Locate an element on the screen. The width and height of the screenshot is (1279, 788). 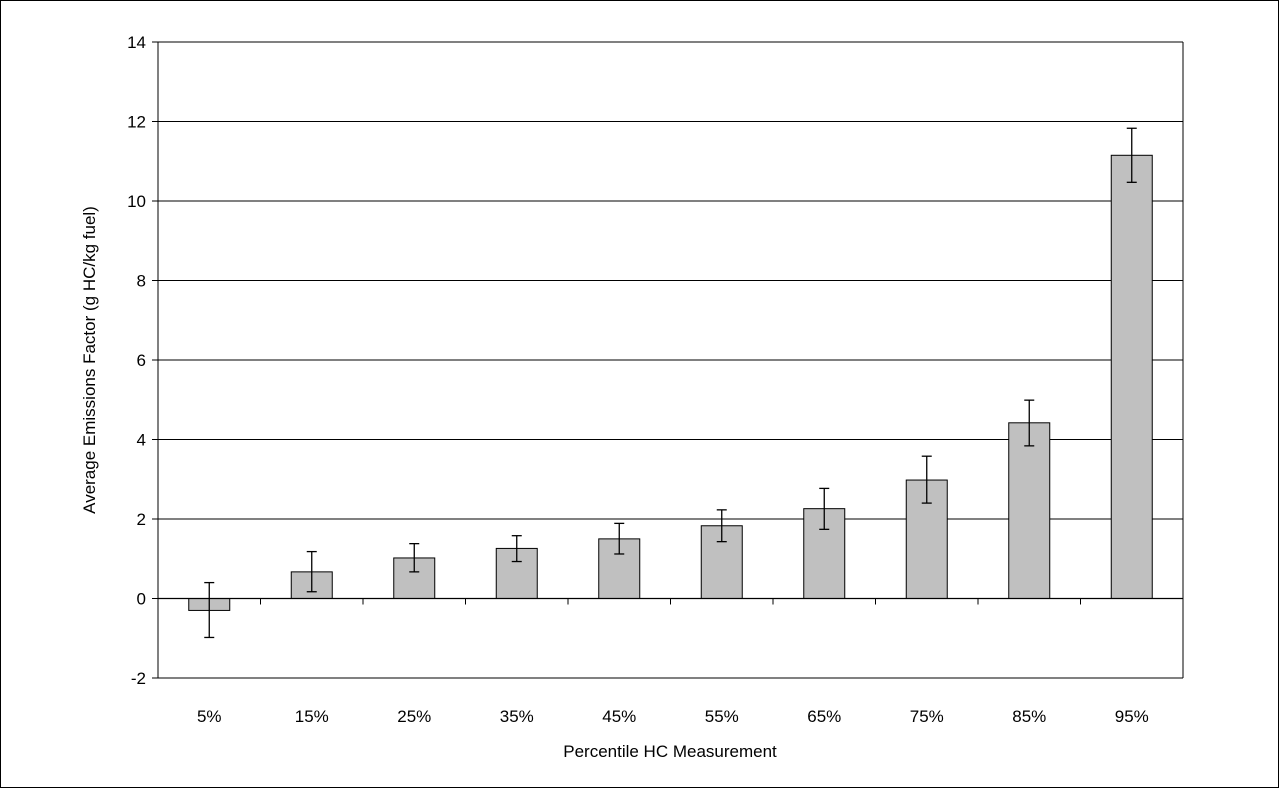
x-tick-label: 35% is located at coordinates (517, 716).